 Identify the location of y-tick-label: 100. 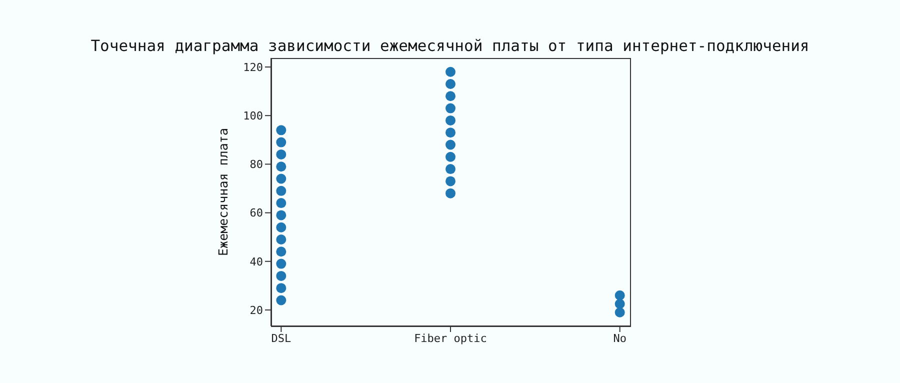
(253, 115).